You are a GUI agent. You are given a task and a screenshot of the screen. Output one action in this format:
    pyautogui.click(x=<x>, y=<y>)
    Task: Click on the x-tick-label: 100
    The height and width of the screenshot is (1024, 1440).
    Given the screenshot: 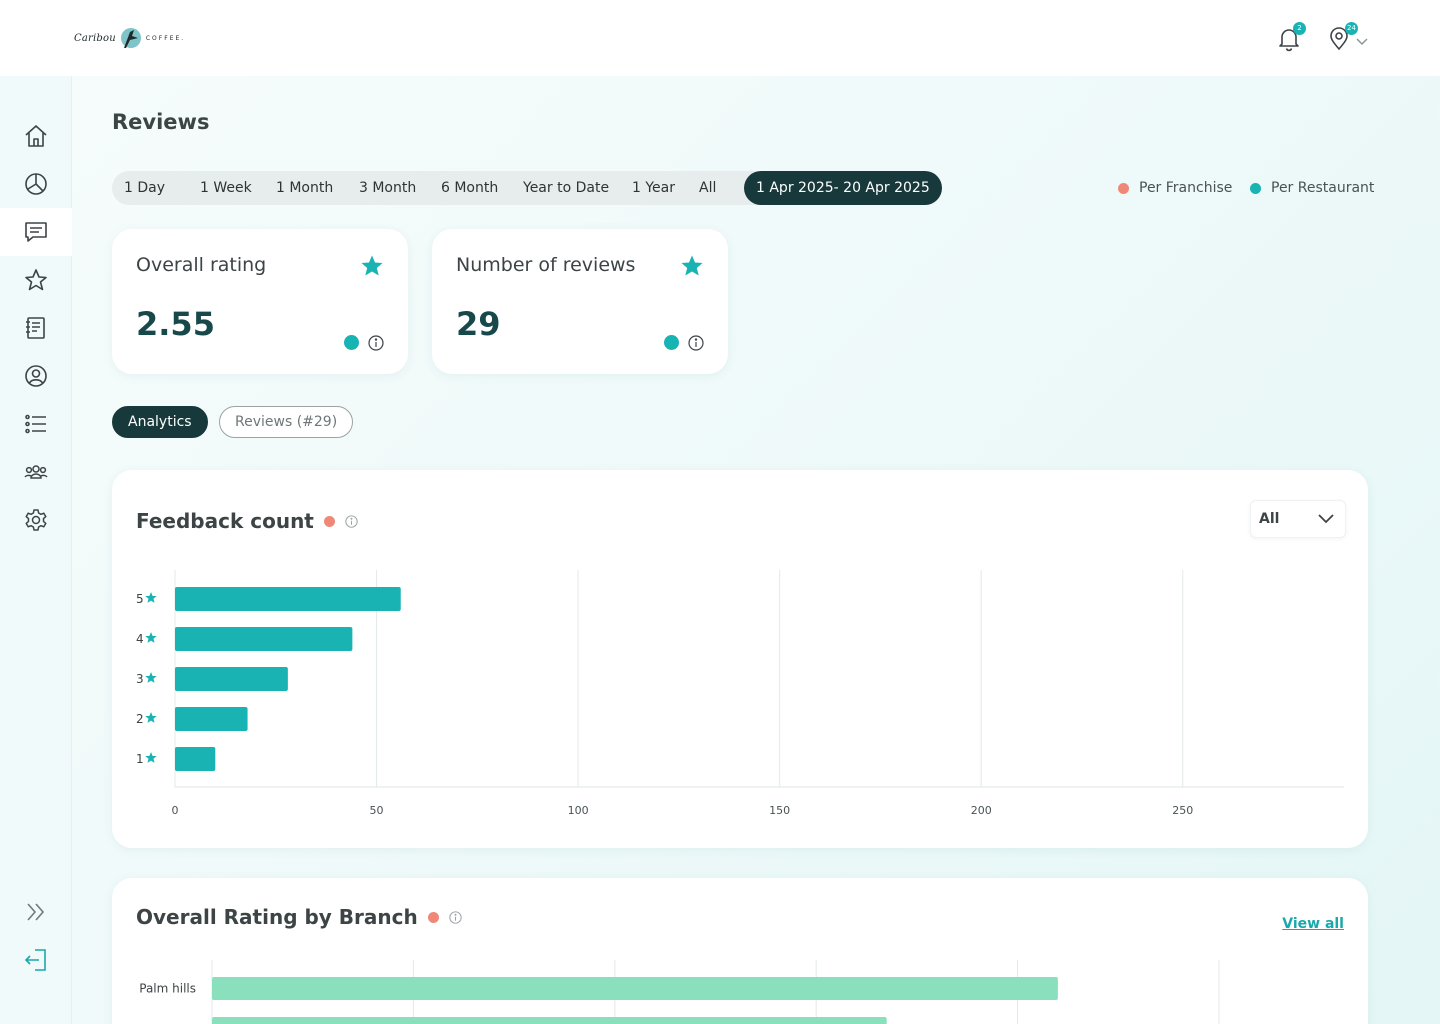 What is the action you would take?
    pyautogui.click(x=578, y=810)
    